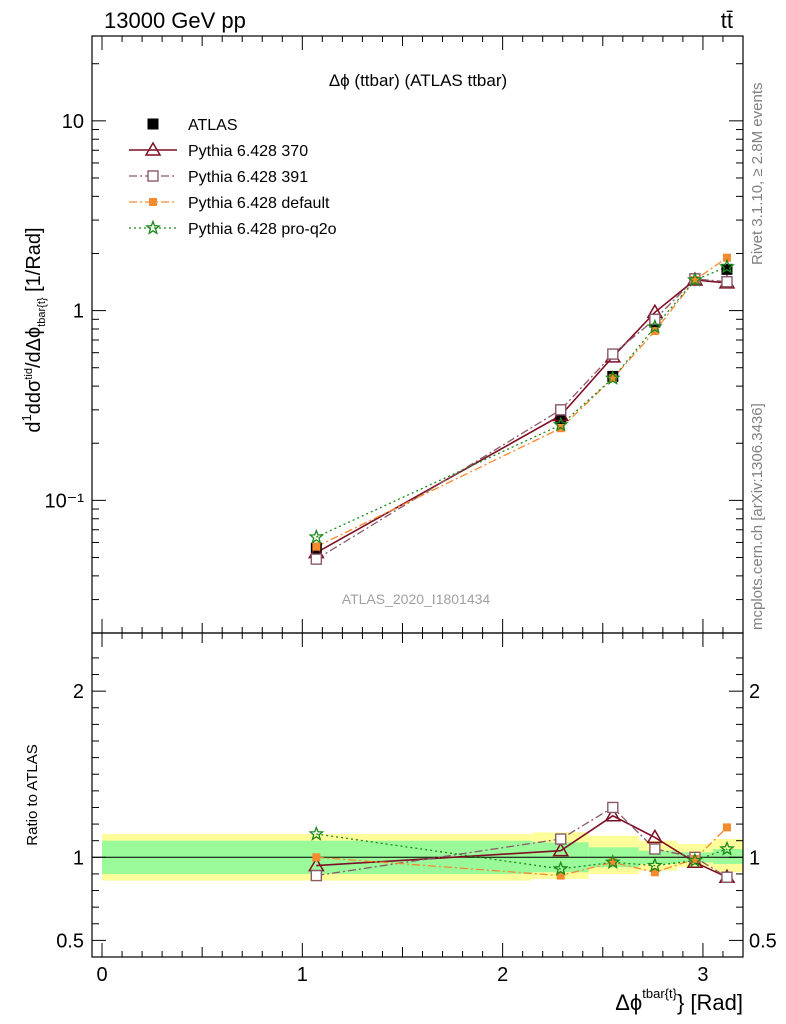 The height and width of the screenshot is (1024, 786). Describe the element at coordinates (727, 20) in the screenshot. I see `process-label: tt̄` at that location.